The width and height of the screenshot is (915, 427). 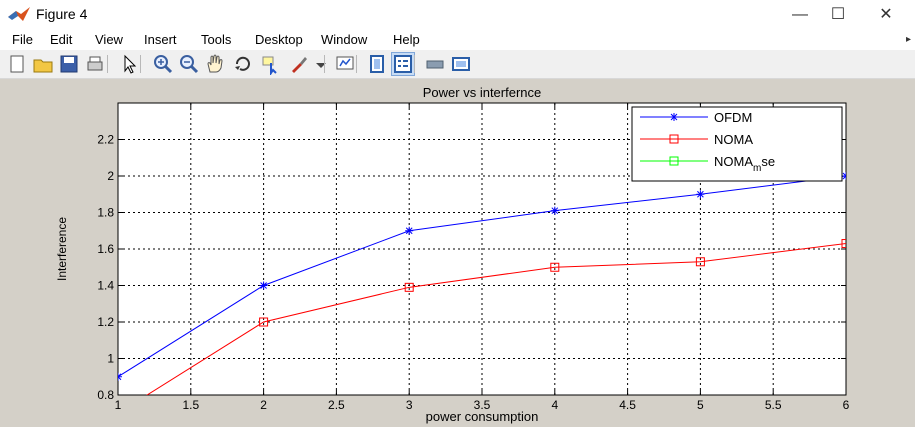 I want to click on window-title: Figure 4, so click(x=62, y=14).